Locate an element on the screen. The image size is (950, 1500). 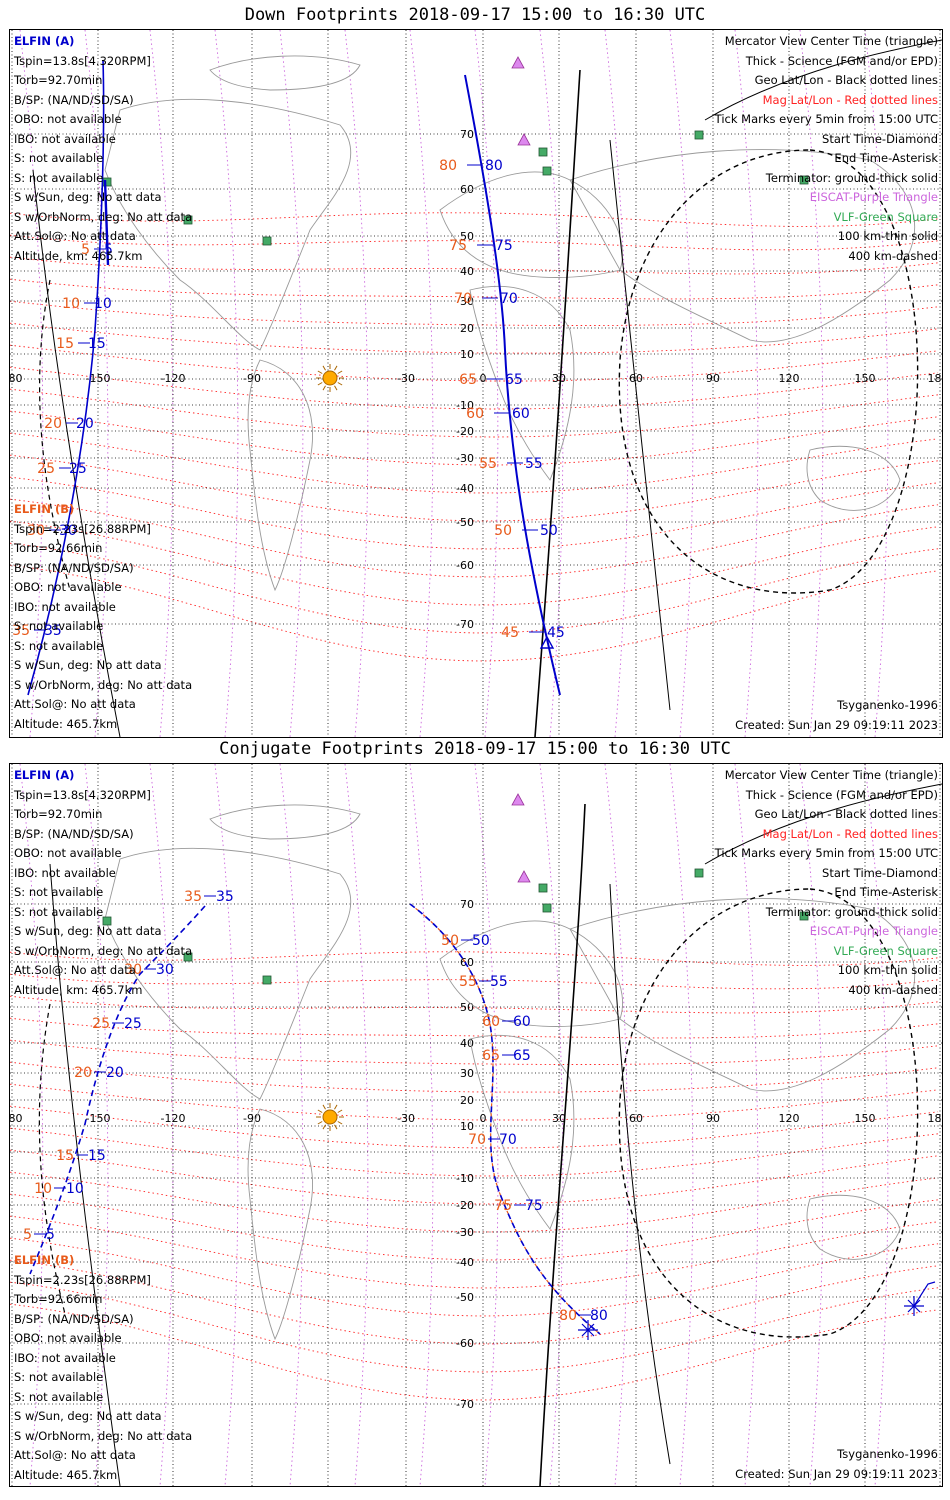
track-a-tick-label-red: 55 is located at coordinates (468, 982).